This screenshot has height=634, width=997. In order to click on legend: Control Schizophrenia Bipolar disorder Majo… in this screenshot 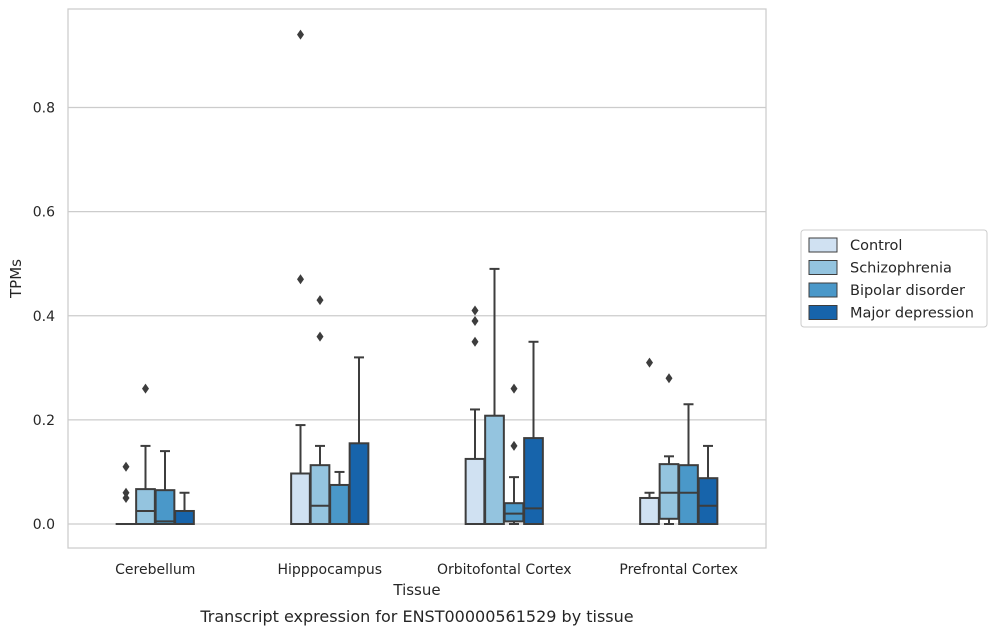, I will do `click(894, 278)`.